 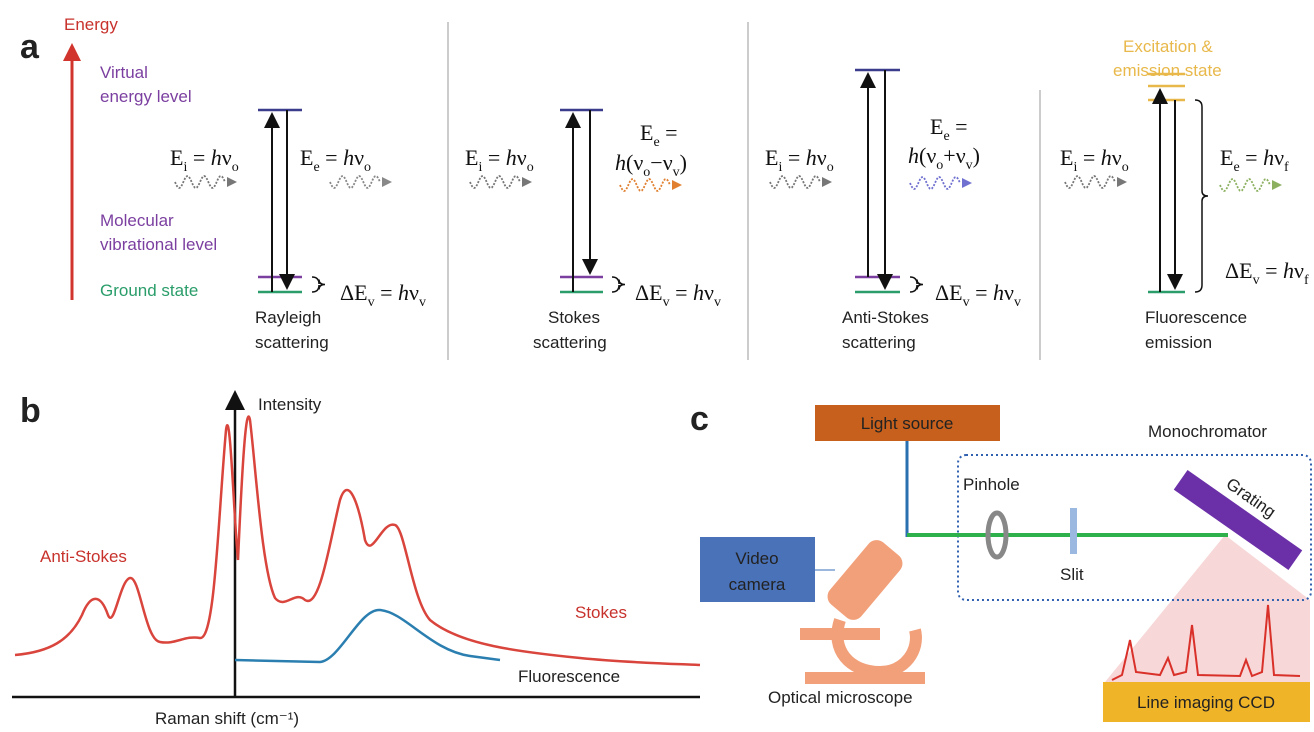 I want to click on formula: ΔEv = hνv, so click(x=978, y=295).